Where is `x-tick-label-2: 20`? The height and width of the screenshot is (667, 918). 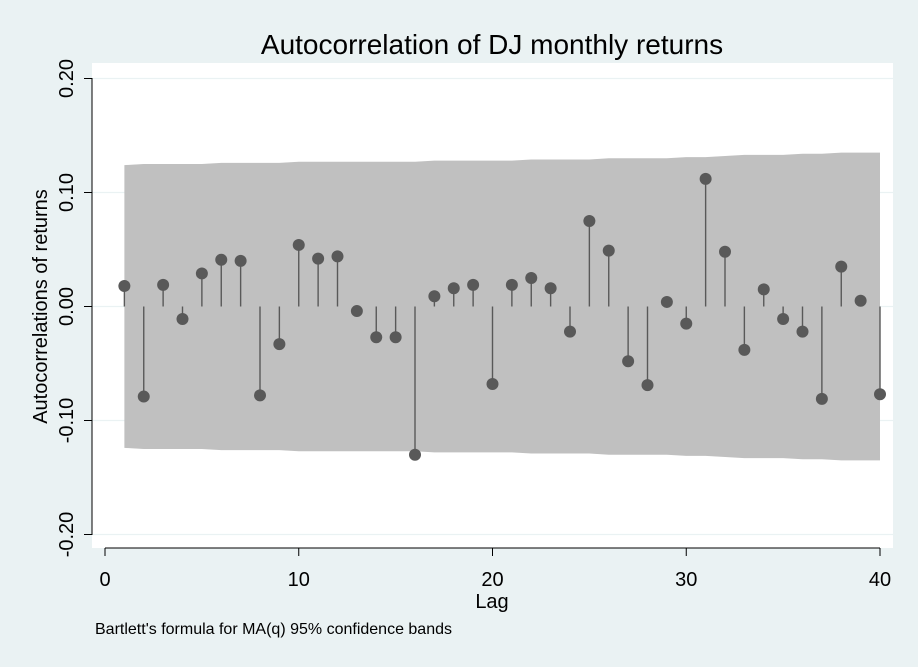 x-tick-label-2: 20 is located at coordinates (492, 580).